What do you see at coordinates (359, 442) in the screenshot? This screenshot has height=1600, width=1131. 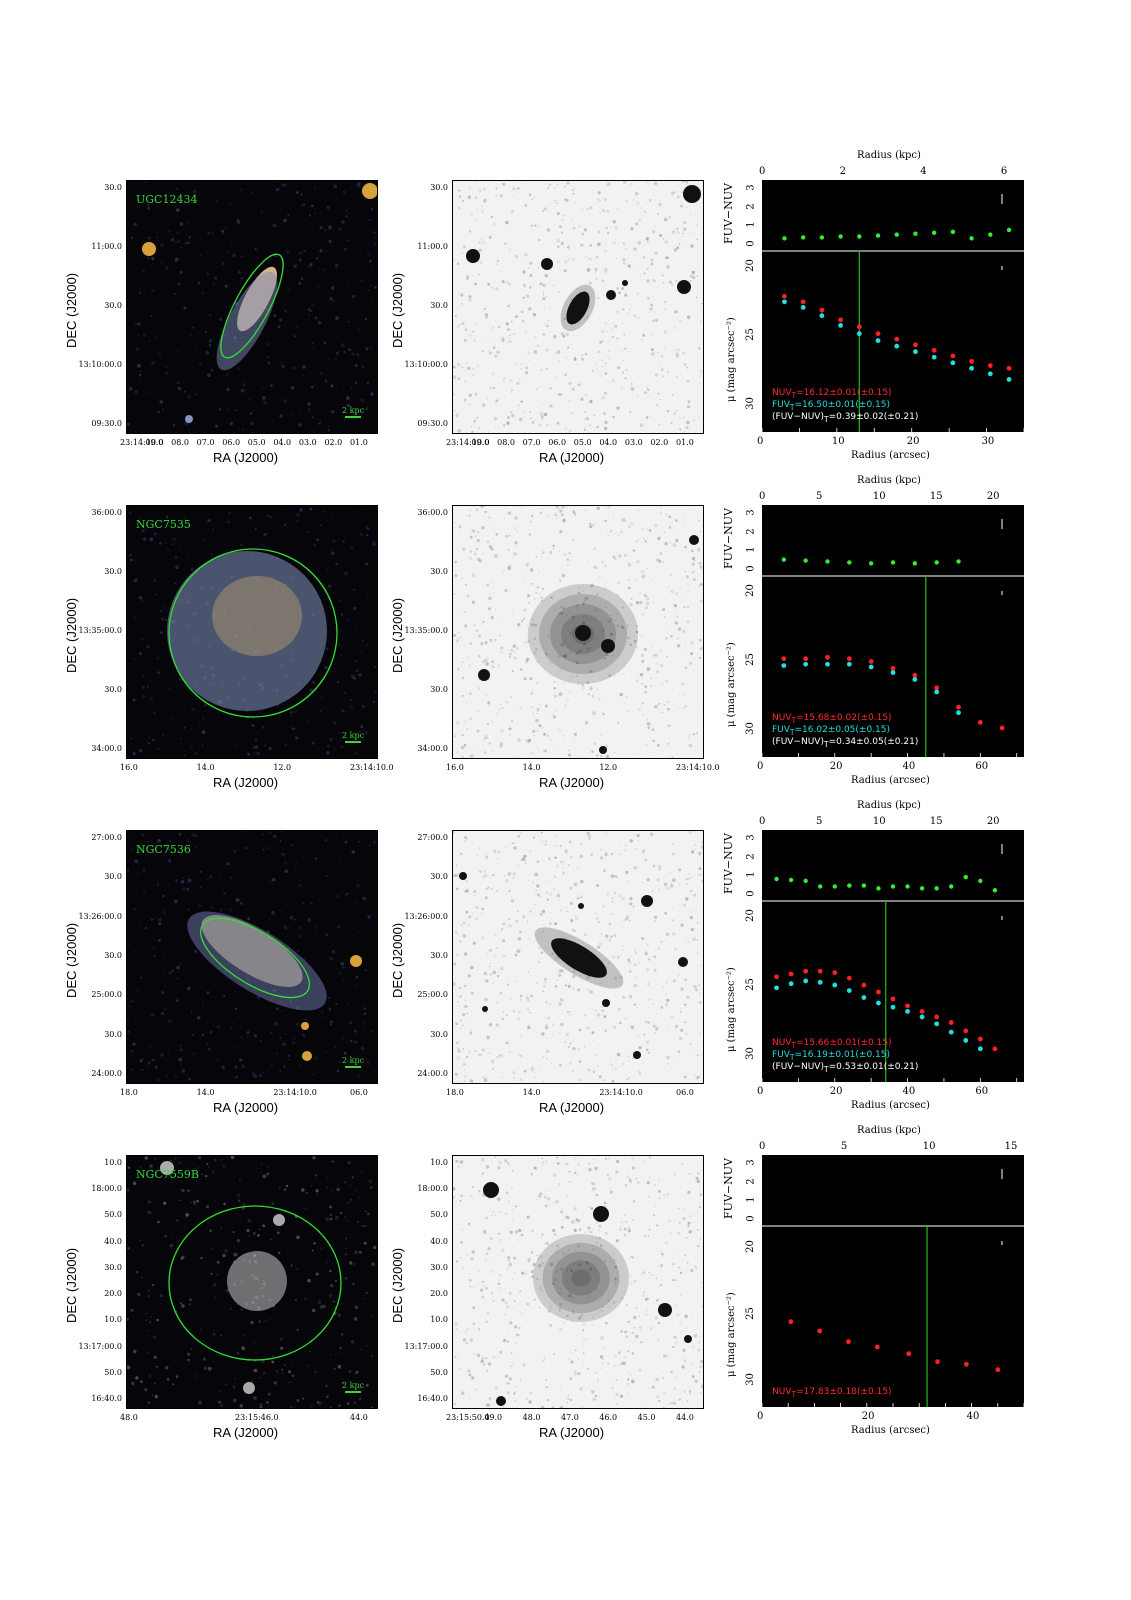 I see `ra-tick-label: 01.0` at bounding box center [359, 442].